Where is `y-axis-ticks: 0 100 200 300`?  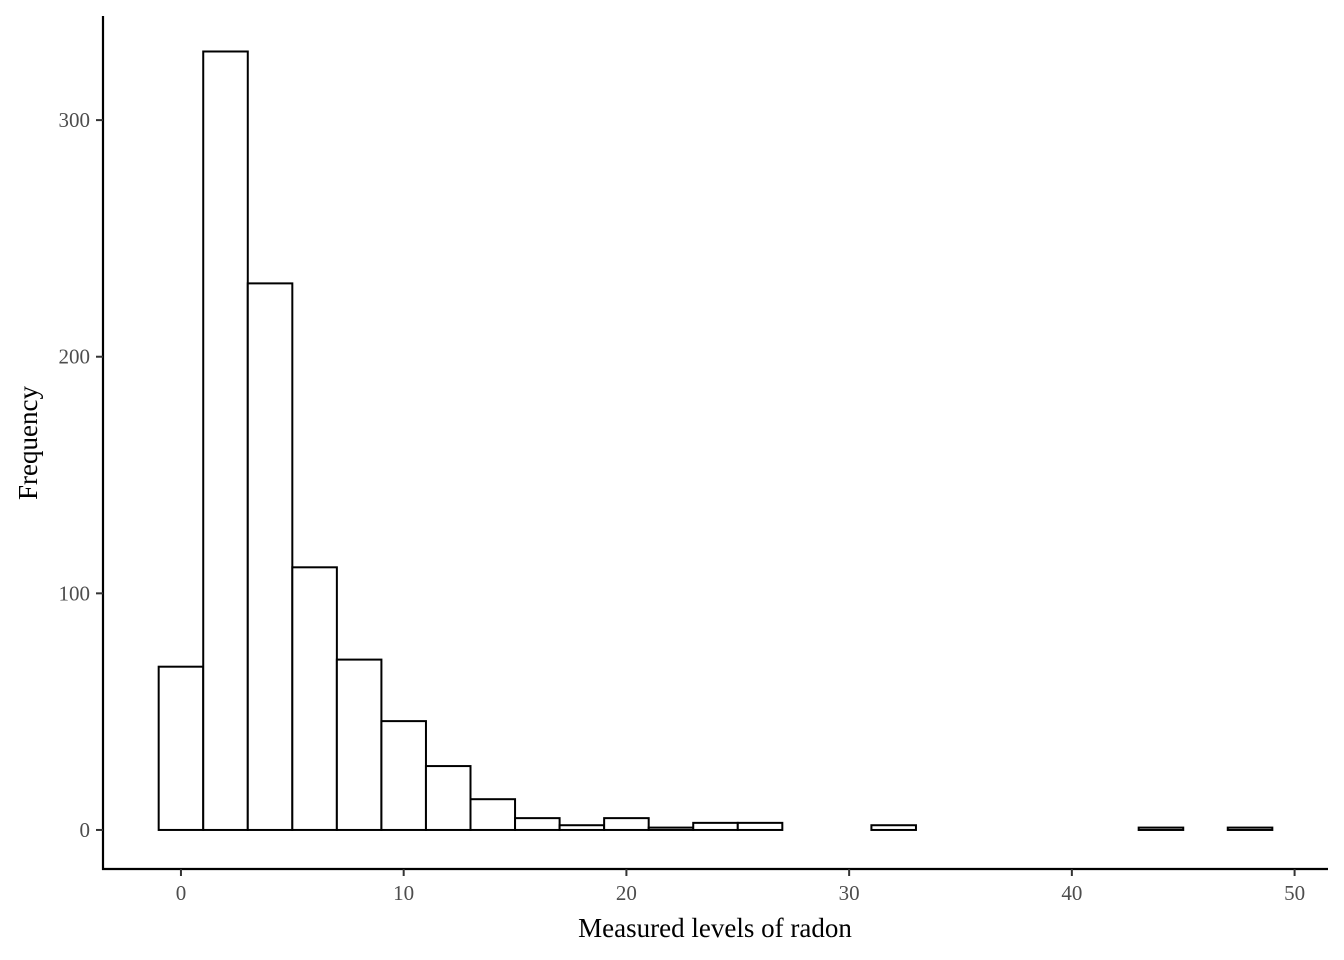
y-axis-ticks: 0 100 200 300 is located at coordinates (81, 475).